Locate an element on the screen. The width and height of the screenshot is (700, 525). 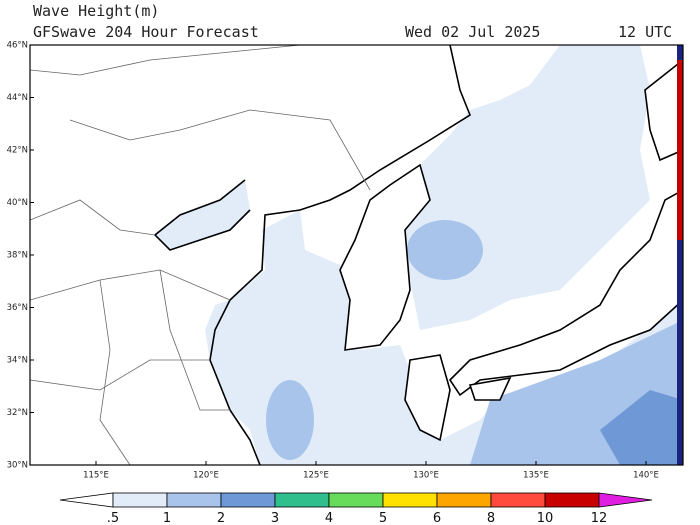
colorbar-label: 10 is located at coordinates (545, 518).